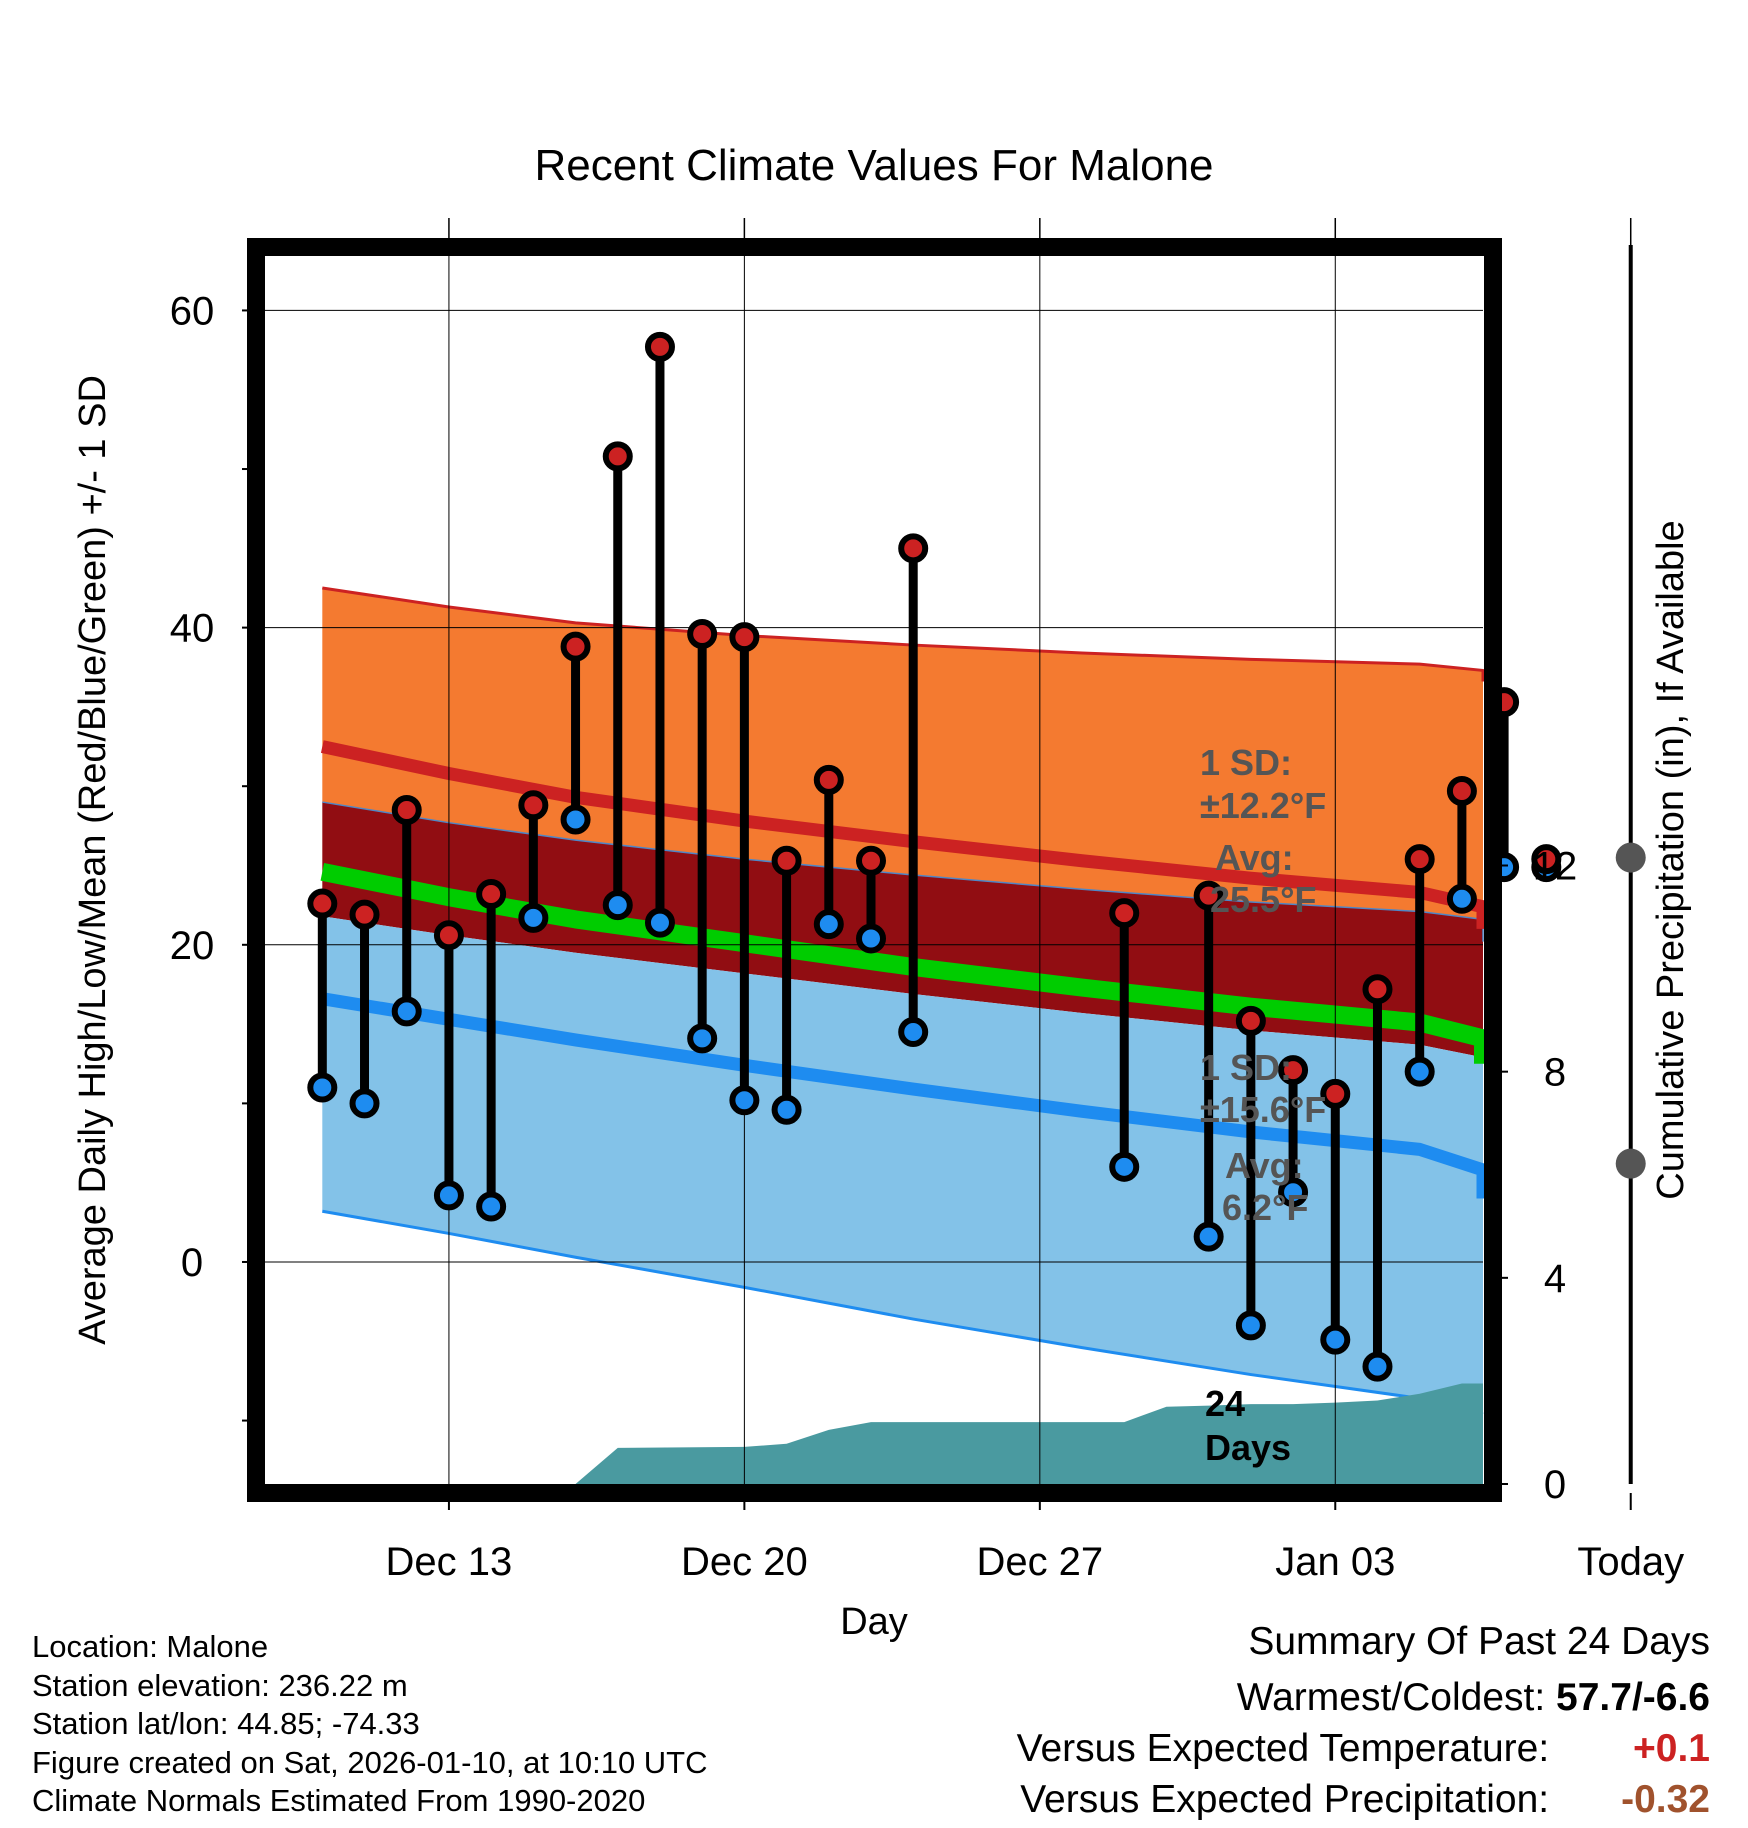  I want to click on temp-label: Versus Expected Temperature:, so click(1283, 1748).